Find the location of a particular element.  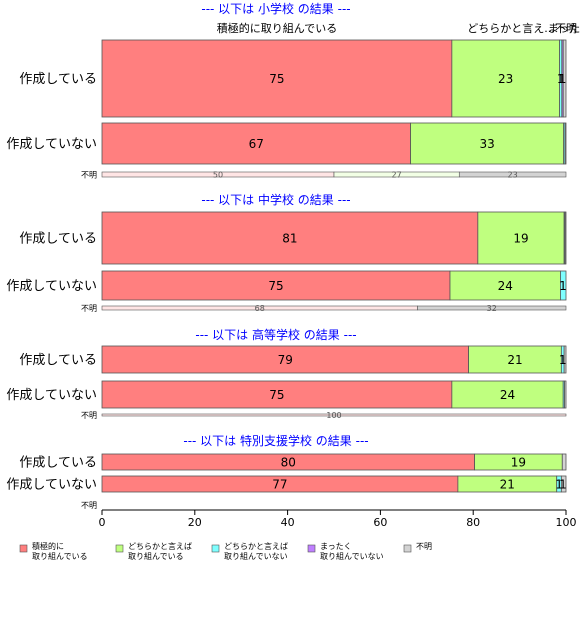

data-label: 77 is located at coordinates (279, 484).